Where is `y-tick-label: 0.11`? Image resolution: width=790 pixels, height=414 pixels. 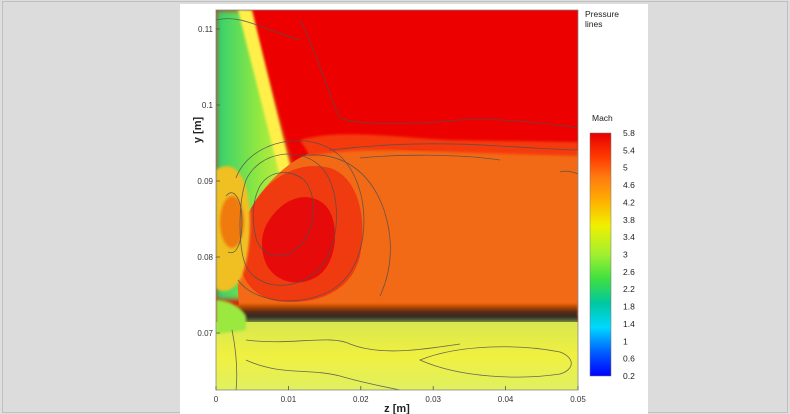
y-tick-label: 0.11 is located at coordinates (206, 29).